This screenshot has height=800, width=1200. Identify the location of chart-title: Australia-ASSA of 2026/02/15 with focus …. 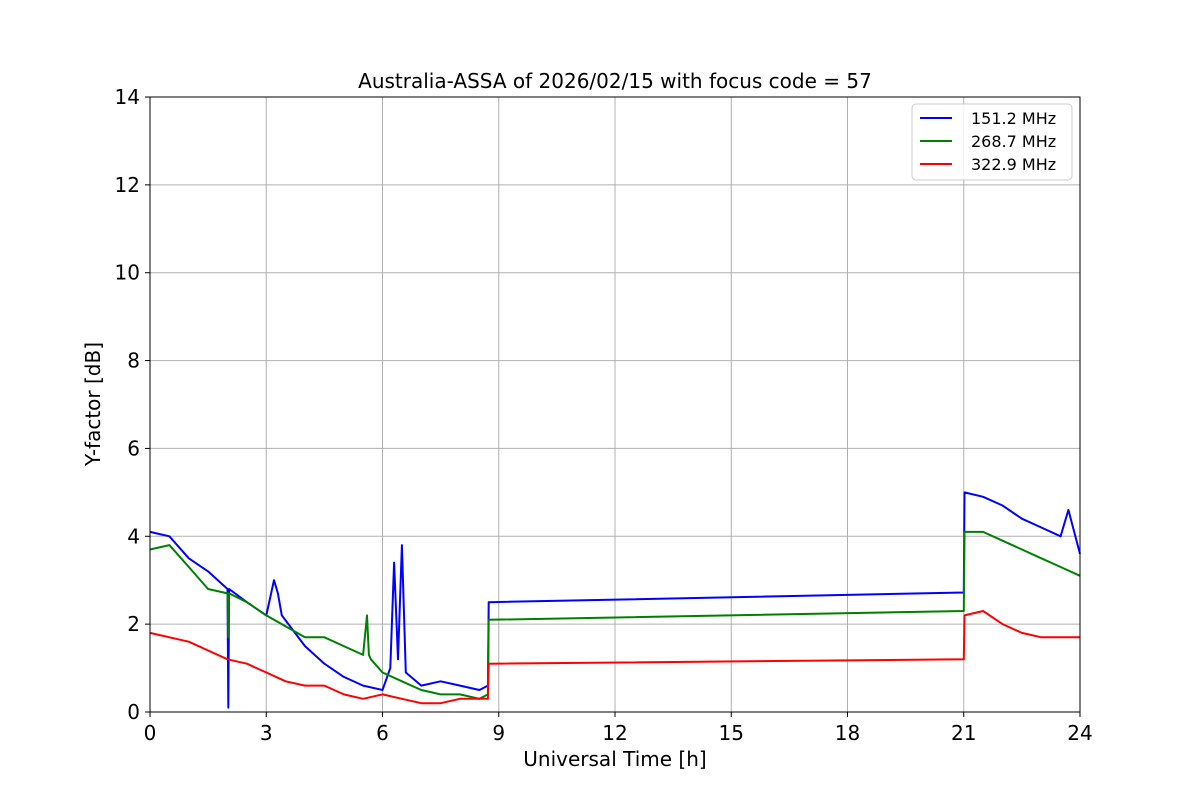
(615, 81).